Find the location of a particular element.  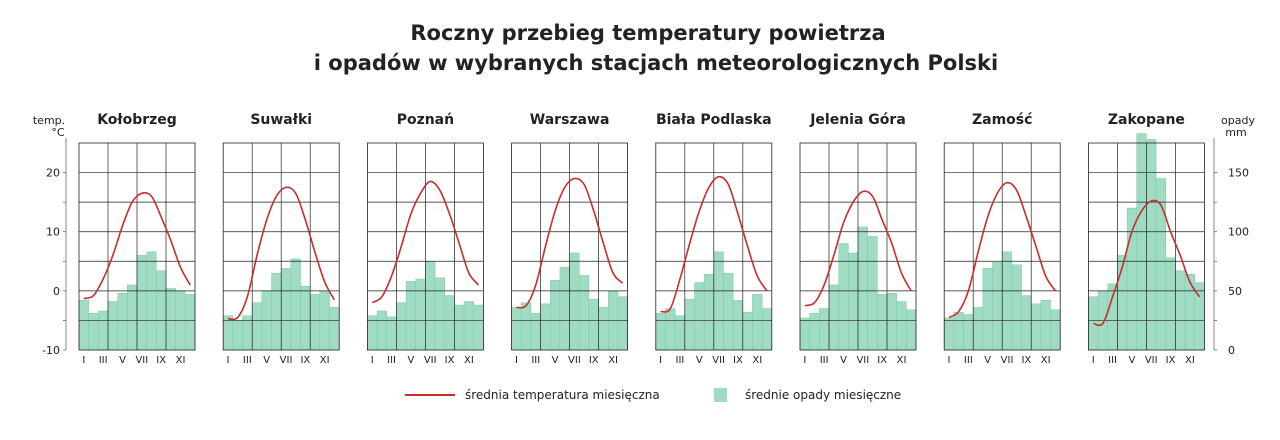

station-name: Kołobrzeg is located at coordinates (137, 120).